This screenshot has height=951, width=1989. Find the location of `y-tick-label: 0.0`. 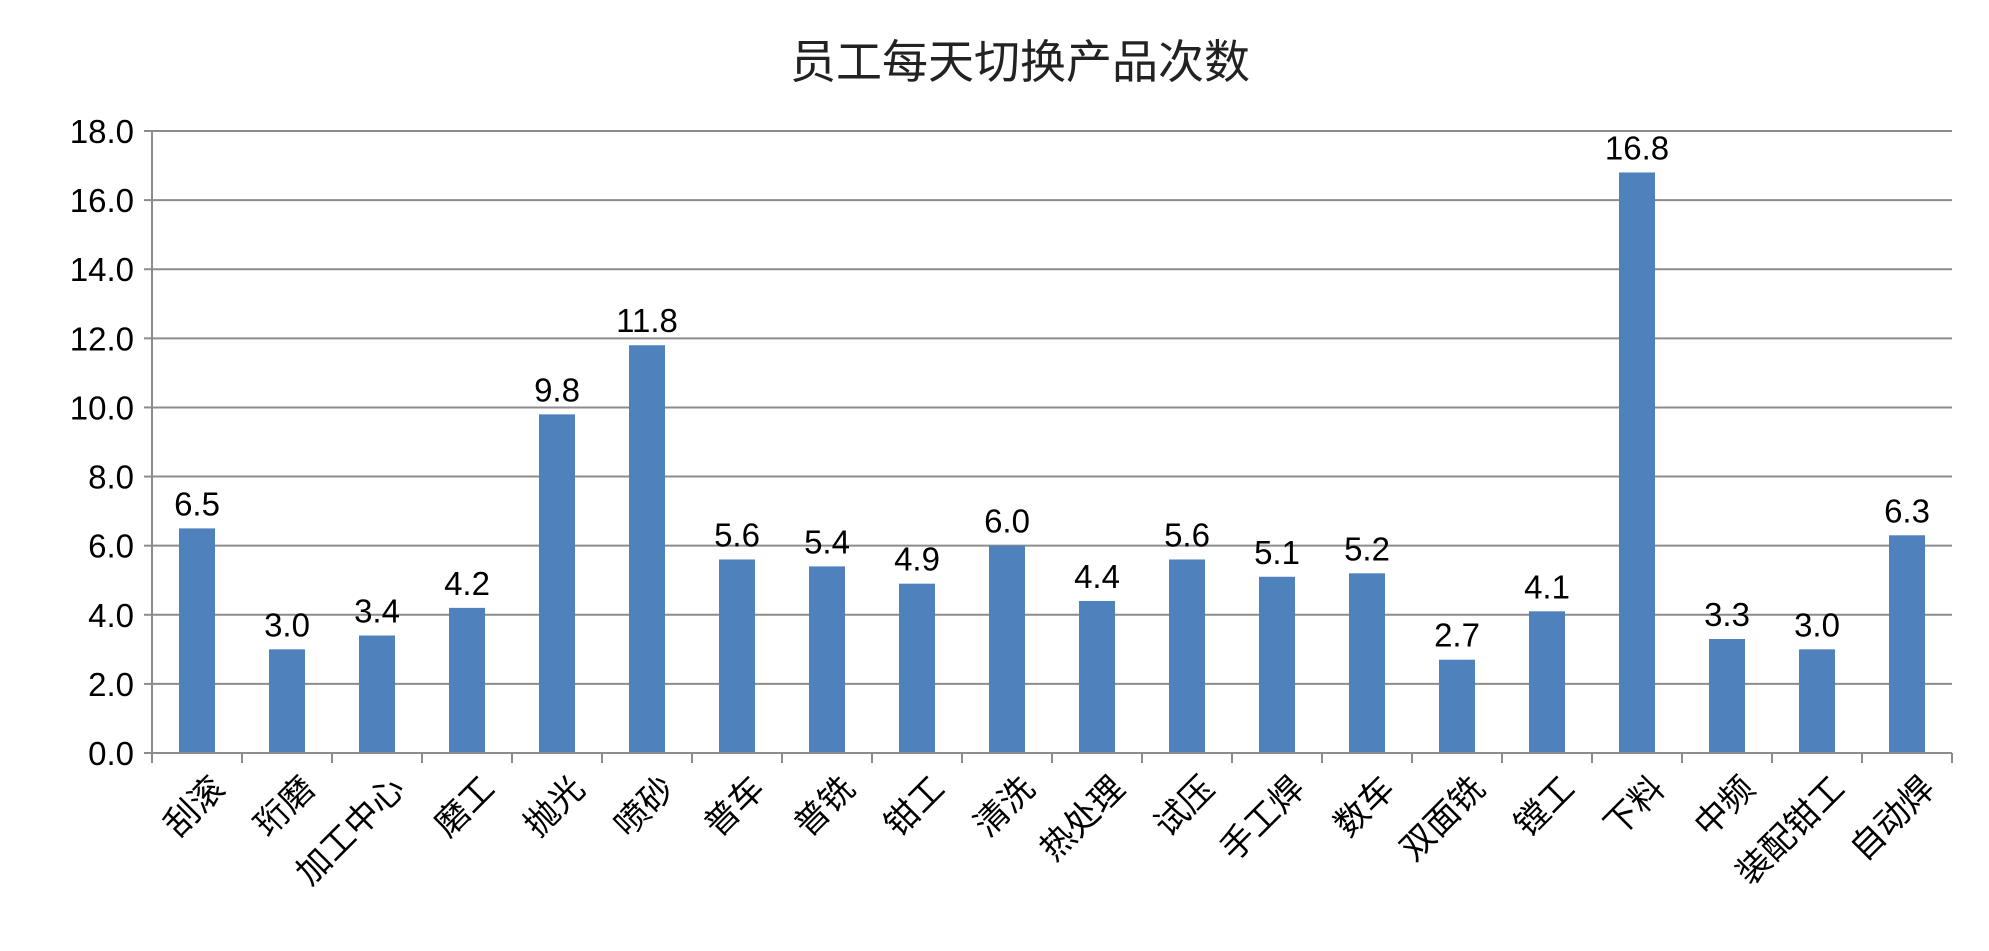

y-tick-label: 0.0 is located at coordinates (111, 753).